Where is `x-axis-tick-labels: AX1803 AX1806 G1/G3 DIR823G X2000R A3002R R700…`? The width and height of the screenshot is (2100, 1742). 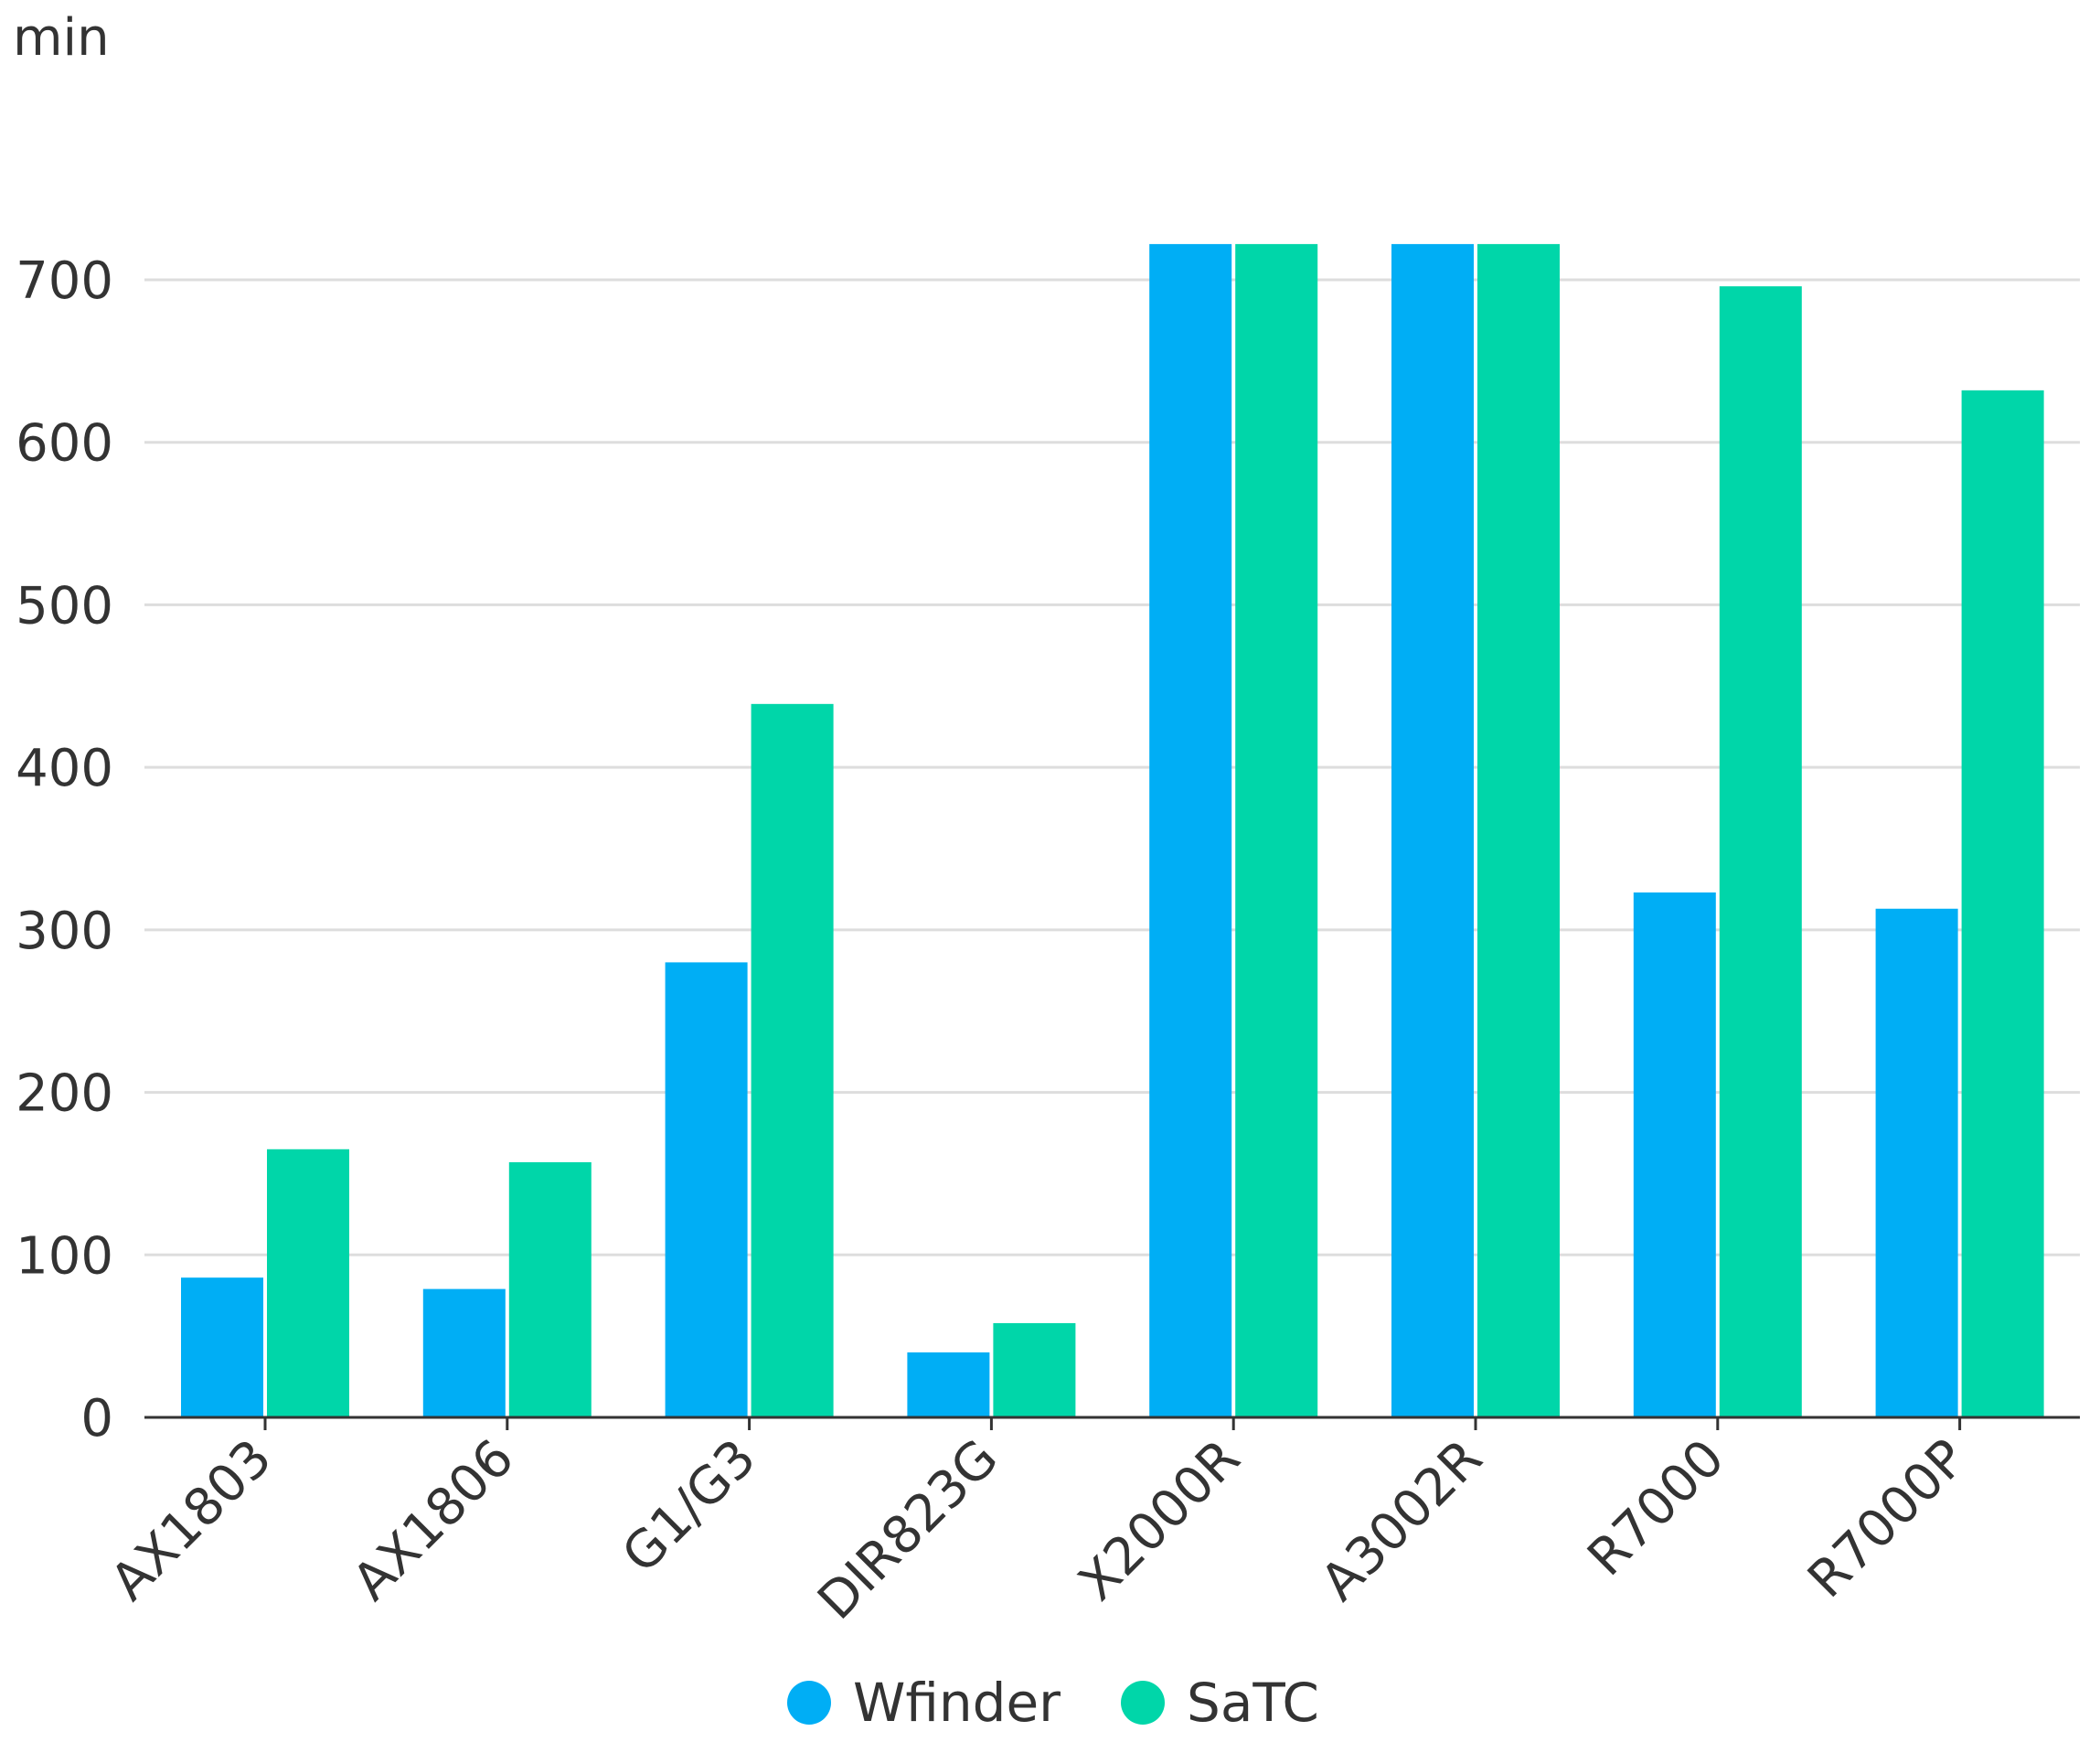
x-axis-tick-labels: AX1803 AX1806 G1/G3 DIR823G X2000R A3002R R700… is located at coordinates (1039, 1529).